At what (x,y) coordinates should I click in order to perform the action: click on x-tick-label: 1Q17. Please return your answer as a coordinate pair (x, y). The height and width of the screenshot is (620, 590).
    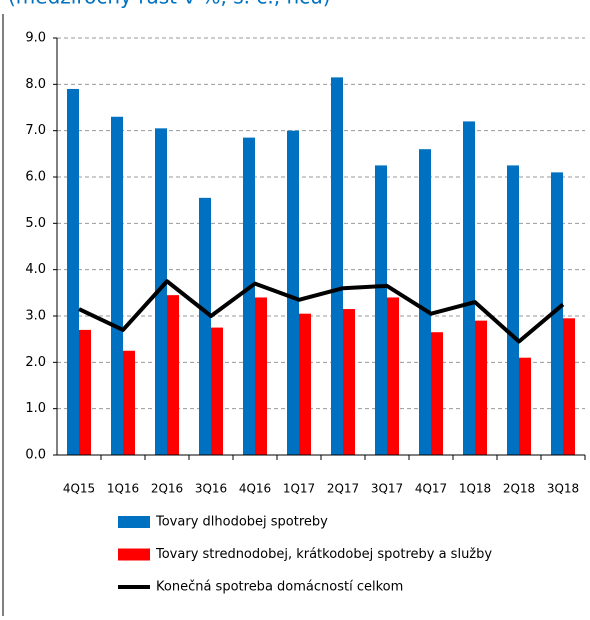
    Looking at the image, I should click on (299, 489).